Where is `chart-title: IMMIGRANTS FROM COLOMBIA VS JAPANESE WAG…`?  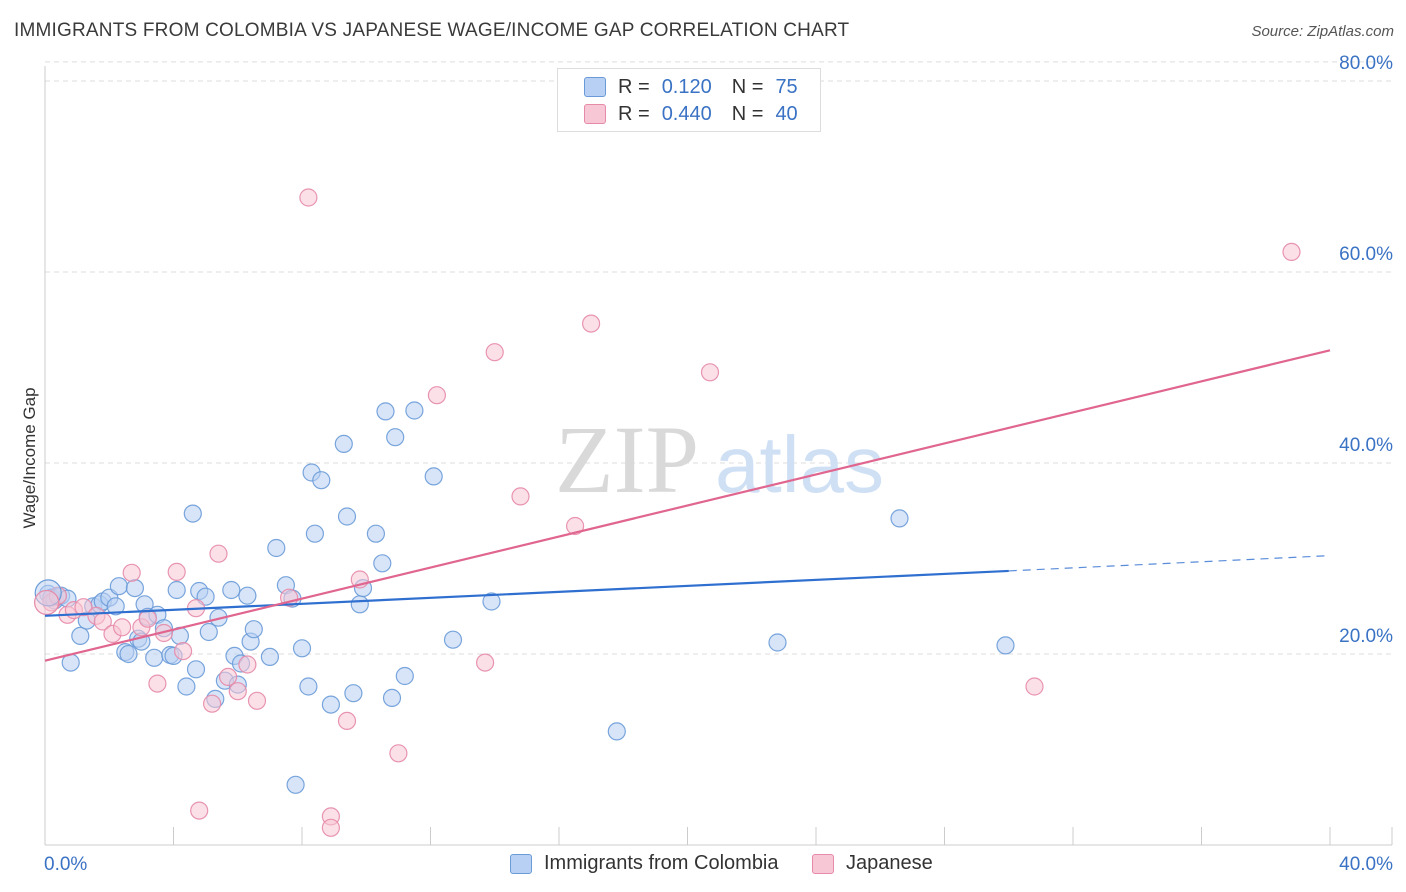 chart-title: IMMIGRANTS FROM COLOMBIA VS JAPANESE WAG… is located at coordinates (432, 30).